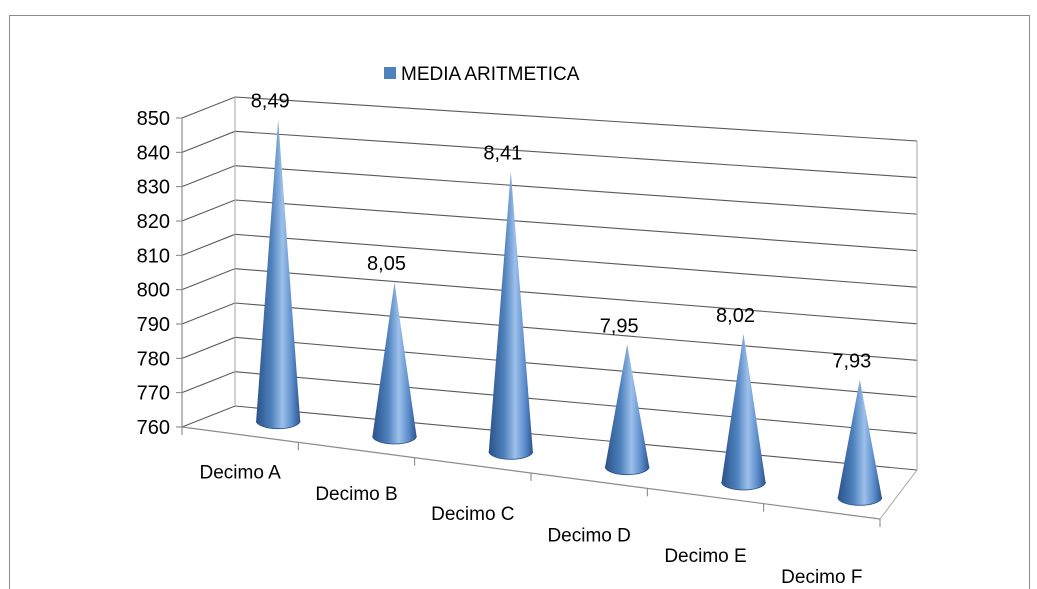 The width and height of the screenshot is (1037, 589). I want to click on y-axis-tick-labels: 760 770 780 790 800 810 820 830 840 850, so click(153, 273).